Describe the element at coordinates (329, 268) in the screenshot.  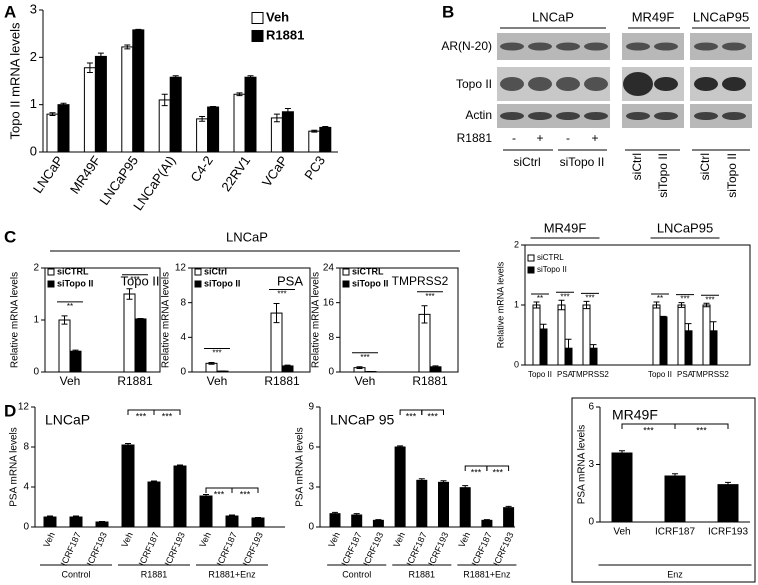
I see `y-tick-label: 24` at that location.